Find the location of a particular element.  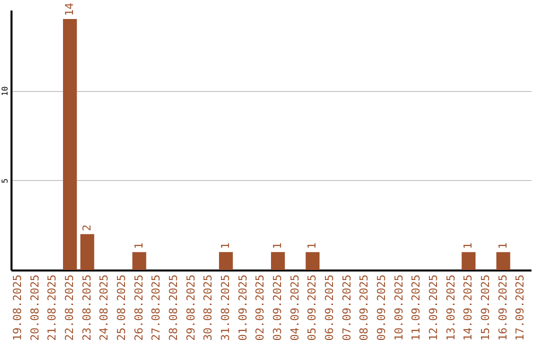

data-label: 14 is located at coordinates (69, 9).